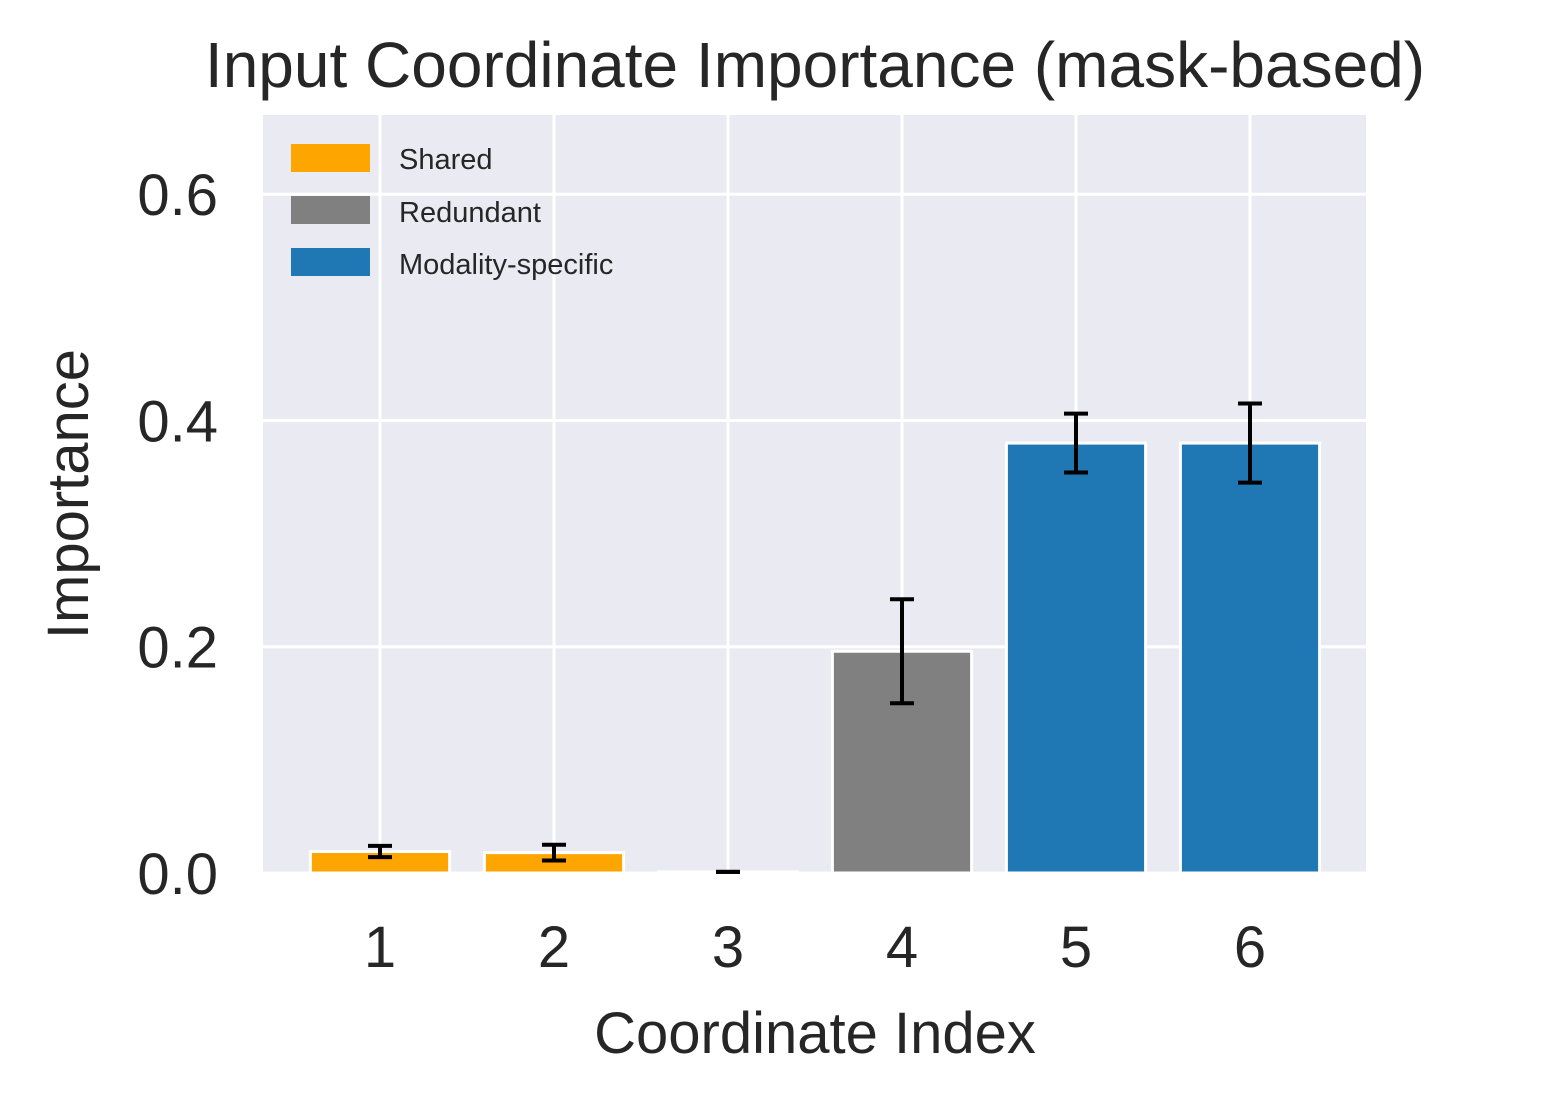  What do you see at coordinates (177, 874) in the screenshot?
I see `y-tick-label: 0.0` at bounding box center [177, 874].